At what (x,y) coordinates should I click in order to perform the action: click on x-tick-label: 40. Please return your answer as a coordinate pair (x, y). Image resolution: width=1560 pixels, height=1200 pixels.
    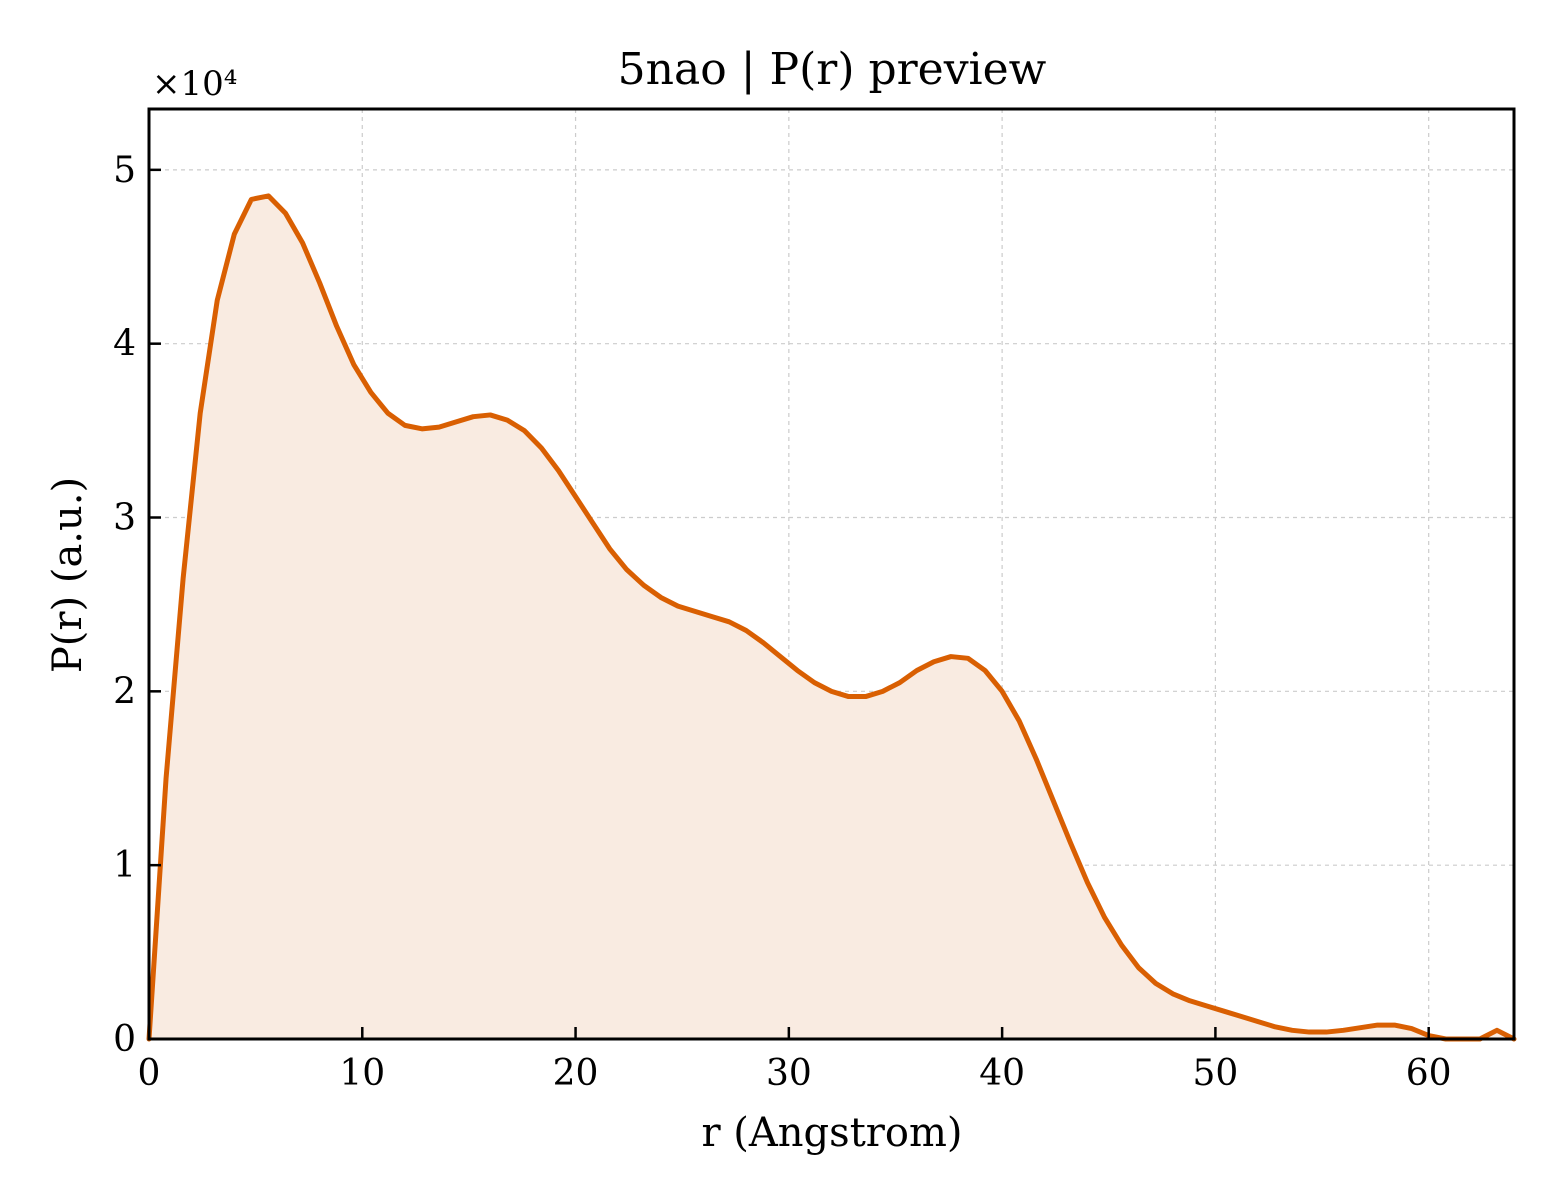
    Looking at the image, I should click on (1002, 1073).